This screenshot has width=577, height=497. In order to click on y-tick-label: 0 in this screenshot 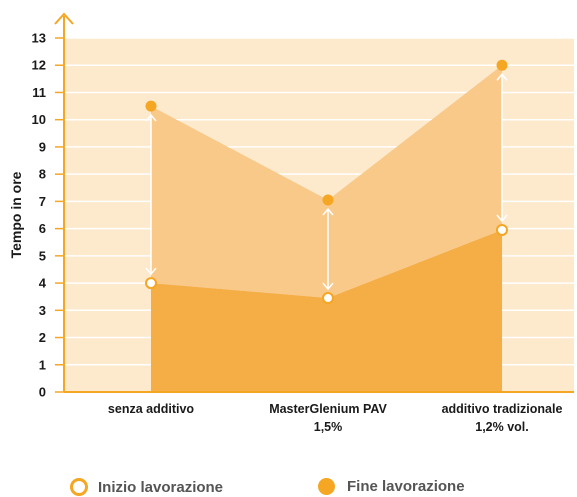, I will do `click(42, 392)`.